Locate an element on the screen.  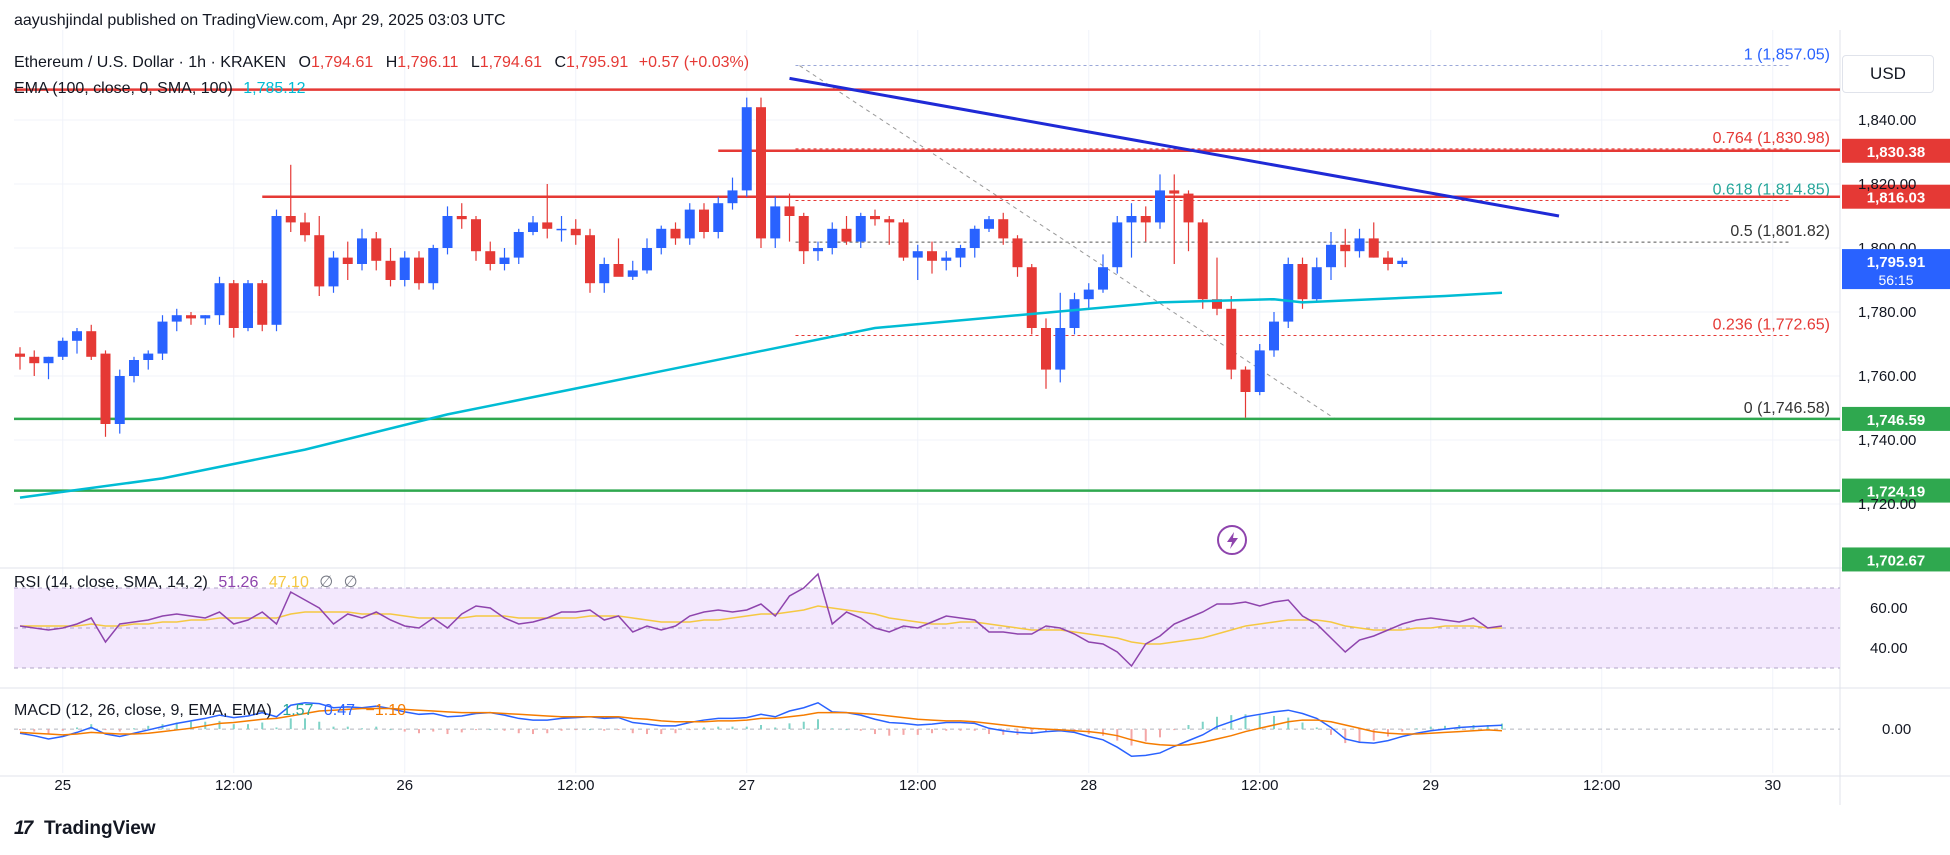
time-tick-label: 30 is located at coordinates (1772, 785).